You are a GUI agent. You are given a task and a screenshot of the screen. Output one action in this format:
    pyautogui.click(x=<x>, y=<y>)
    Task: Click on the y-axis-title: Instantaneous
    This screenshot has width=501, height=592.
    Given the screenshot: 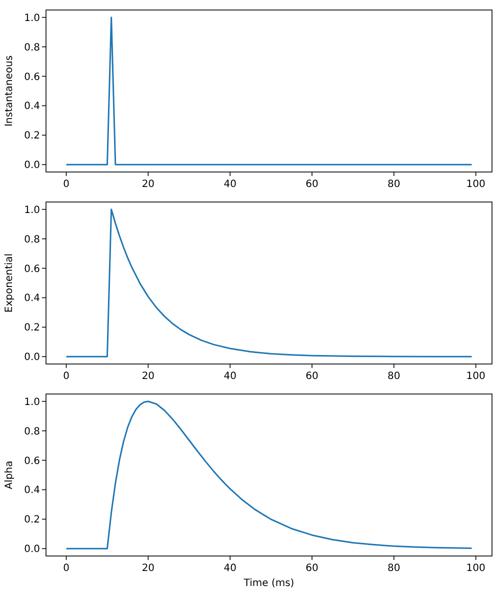 What is the action you would take?
    pyautogui.click(x=9, y=91)
    